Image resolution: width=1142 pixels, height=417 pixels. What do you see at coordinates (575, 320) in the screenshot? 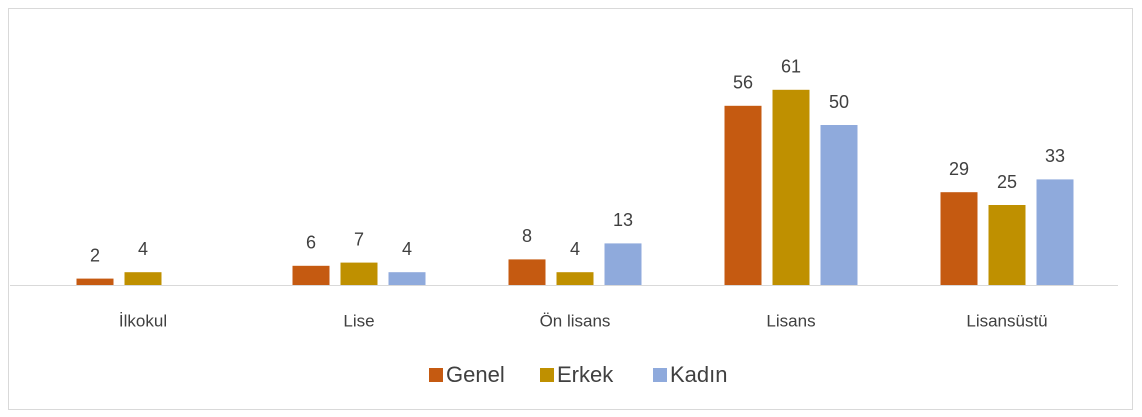
I see `x-tick-label: Ön lisans` at bounding box center [575, 320].